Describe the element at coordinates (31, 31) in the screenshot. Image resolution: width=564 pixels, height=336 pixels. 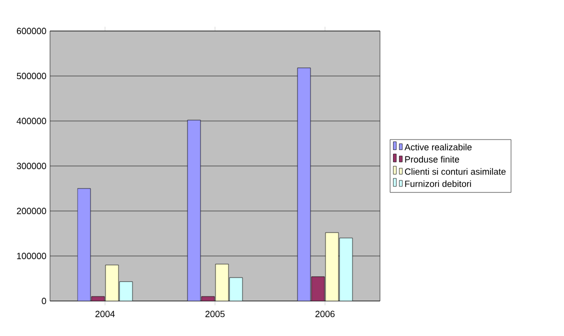
I see `y-tick-label: 600000` at that location.